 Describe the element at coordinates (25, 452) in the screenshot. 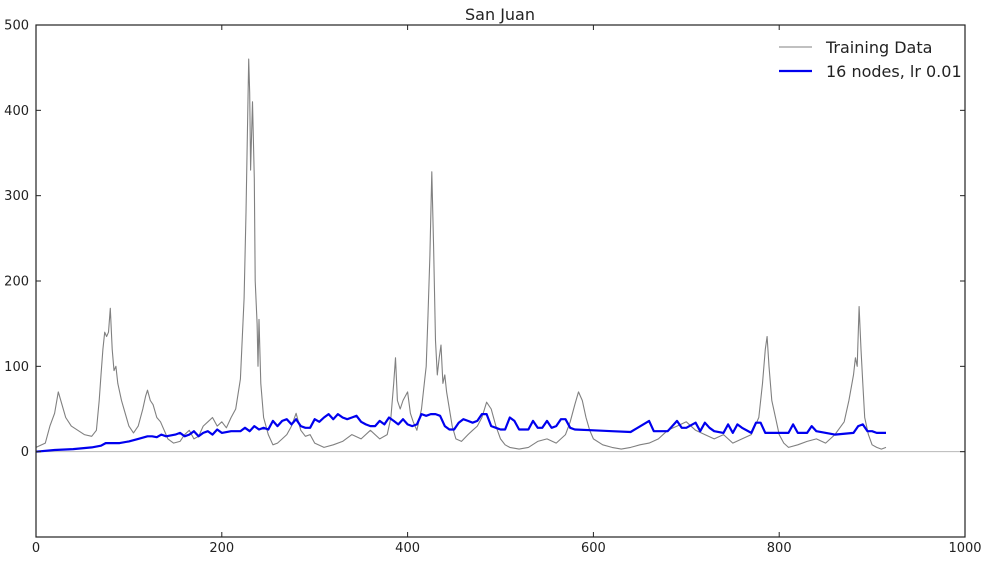

I see `y-tick-label: 0` at that location.